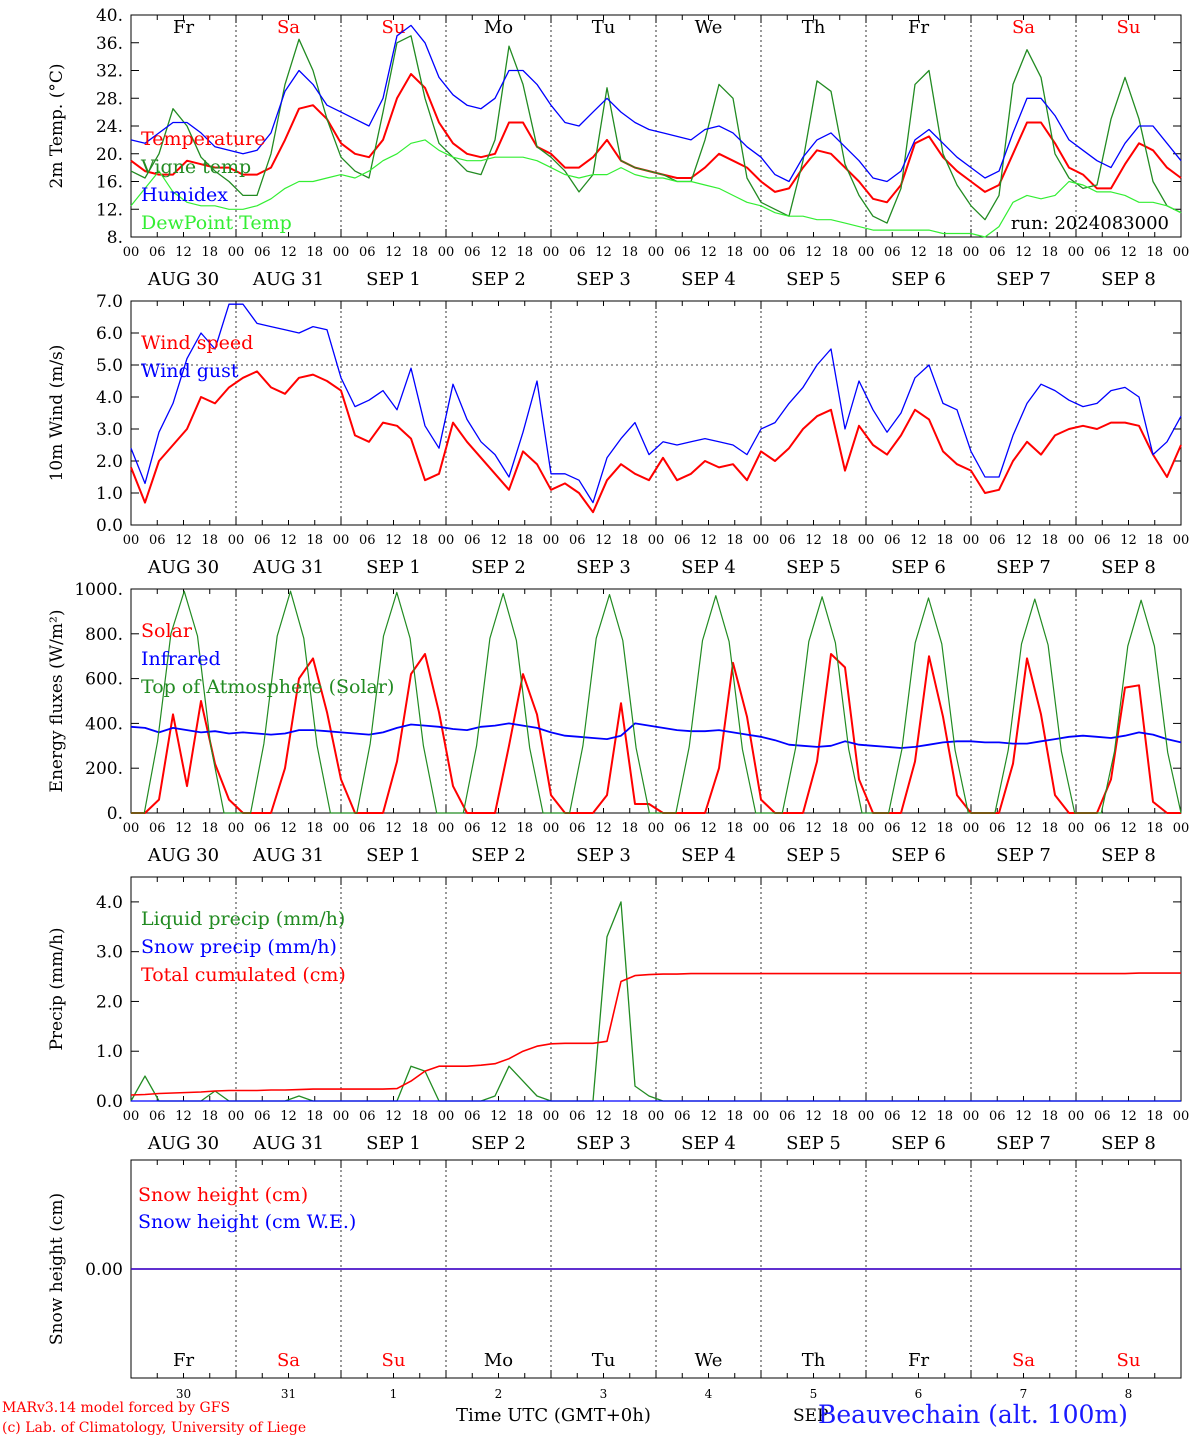  Describe the element at coordinates (288, 1394) in the screenshot. I see `date-number-label: 31` at that location.